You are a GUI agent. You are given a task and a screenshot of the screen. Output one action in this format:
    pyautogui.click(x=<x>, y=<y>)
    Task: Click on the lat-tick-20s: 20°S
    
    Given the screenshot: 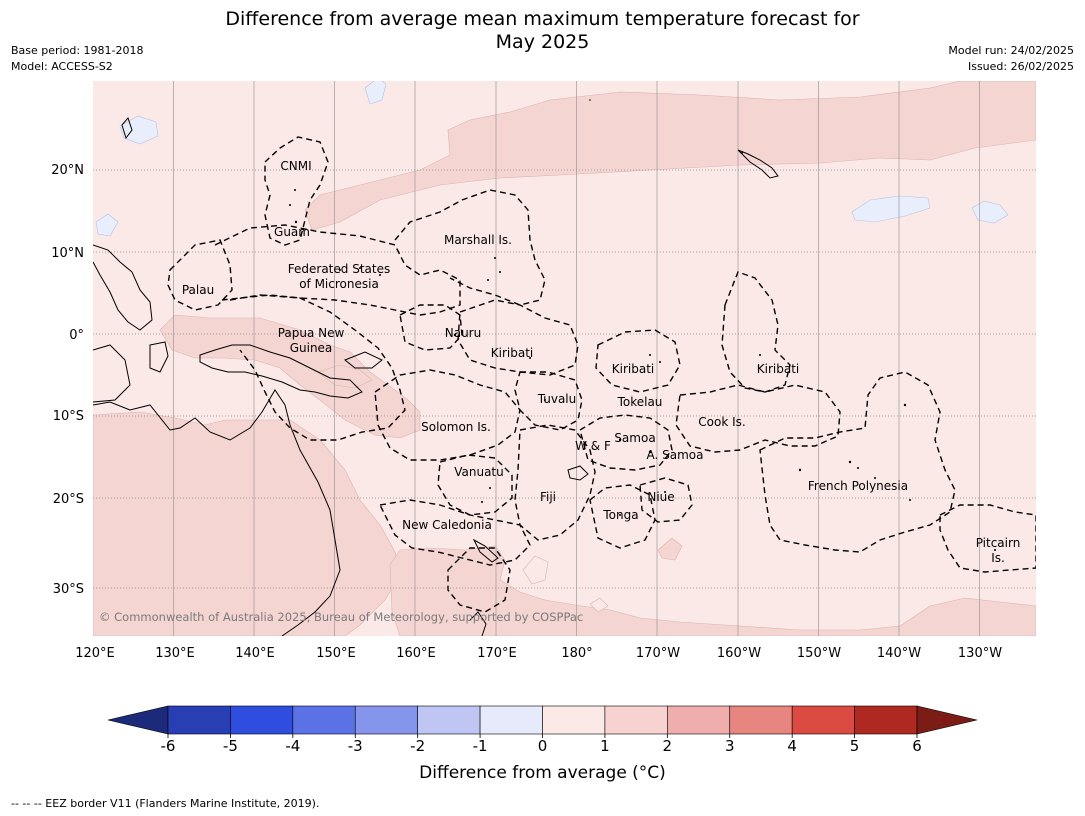 What is the action you would take?
    pyautogui.click(x=68, y=499)
    